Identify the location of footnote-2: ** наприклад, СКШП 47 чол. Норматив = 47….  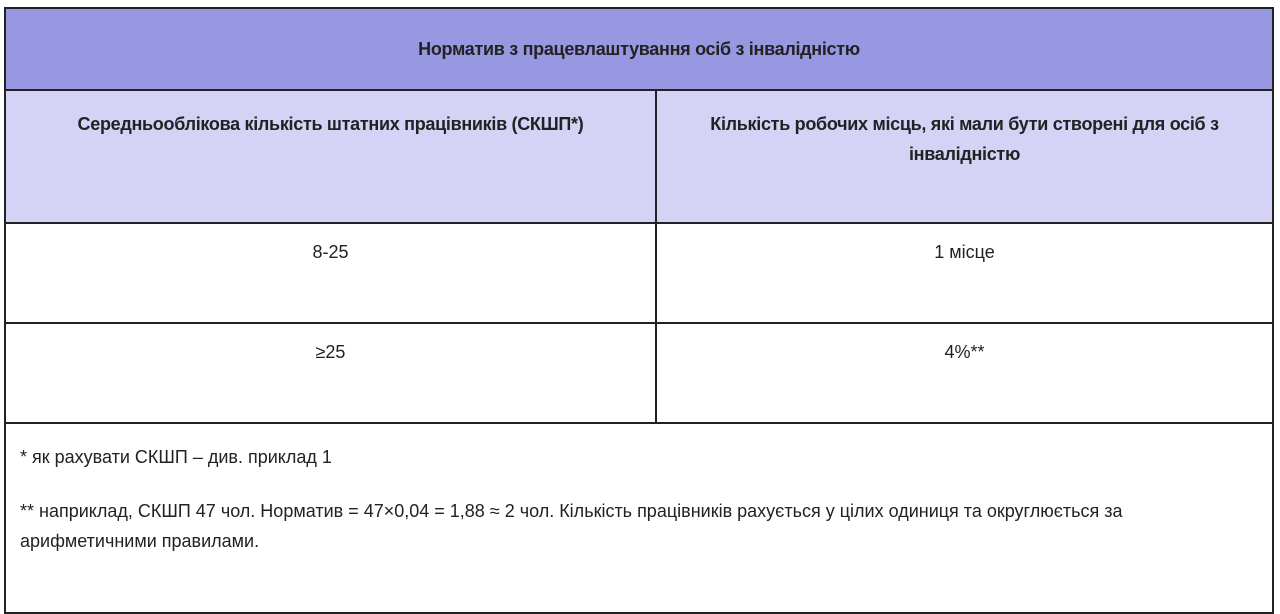
(571, 526).